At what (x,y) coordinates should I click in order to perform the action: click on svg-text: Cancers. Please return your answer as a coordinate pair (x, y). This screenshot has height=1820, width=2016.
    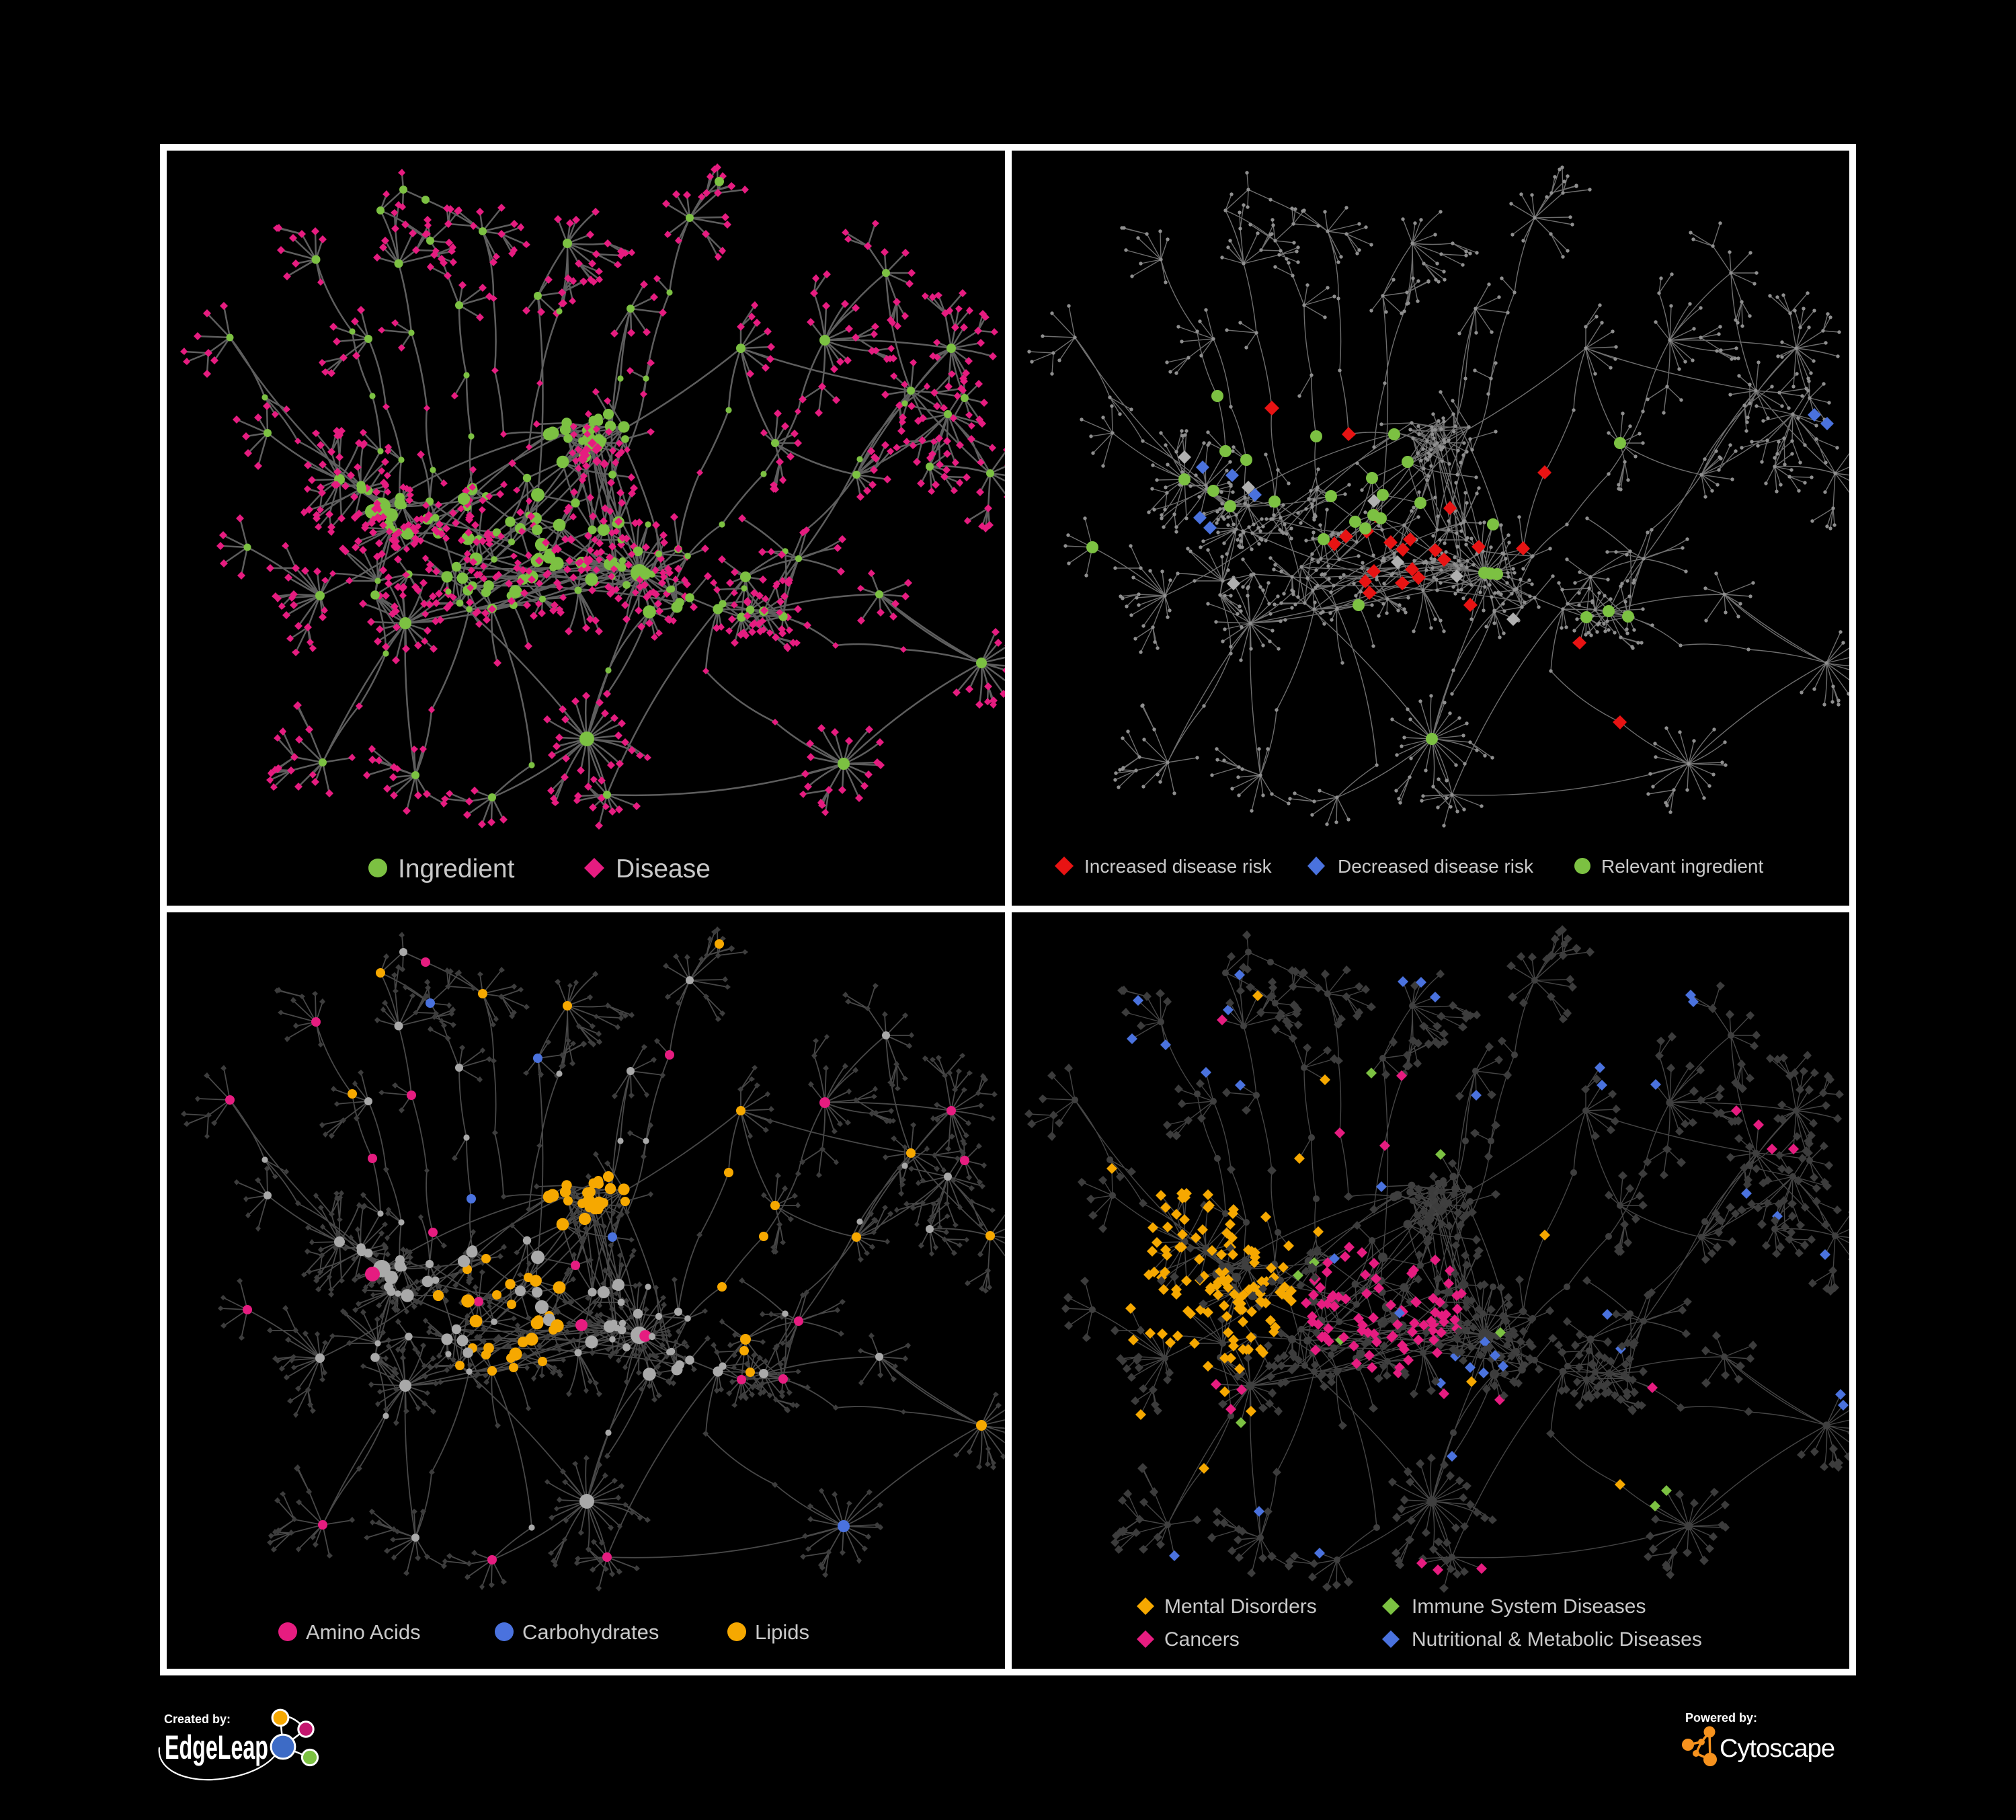
    Looking at the image, I should click on (1202, 1639).